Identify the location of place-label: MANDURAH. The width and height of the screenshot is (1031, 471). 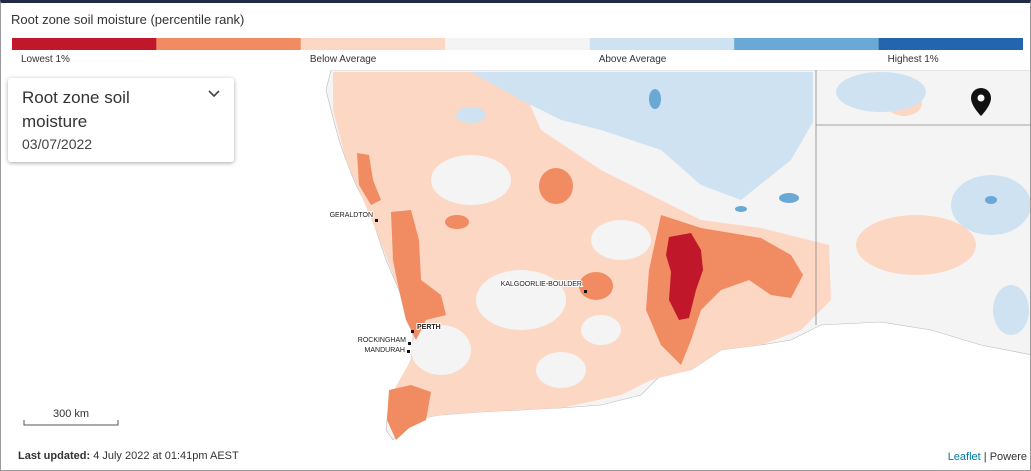
(385, 350).